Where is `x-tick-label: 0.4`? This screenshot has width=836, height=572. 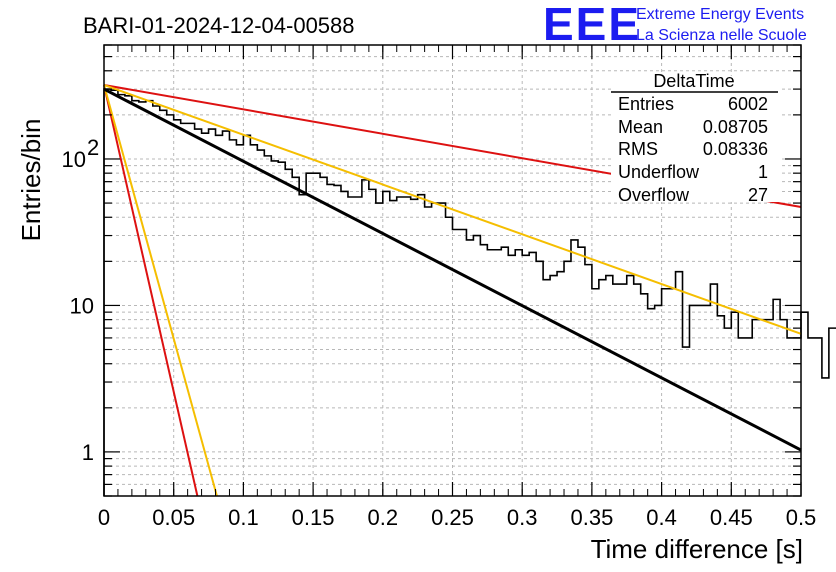 x-tick-label: 0.4 is located at coordinates (661, 517).